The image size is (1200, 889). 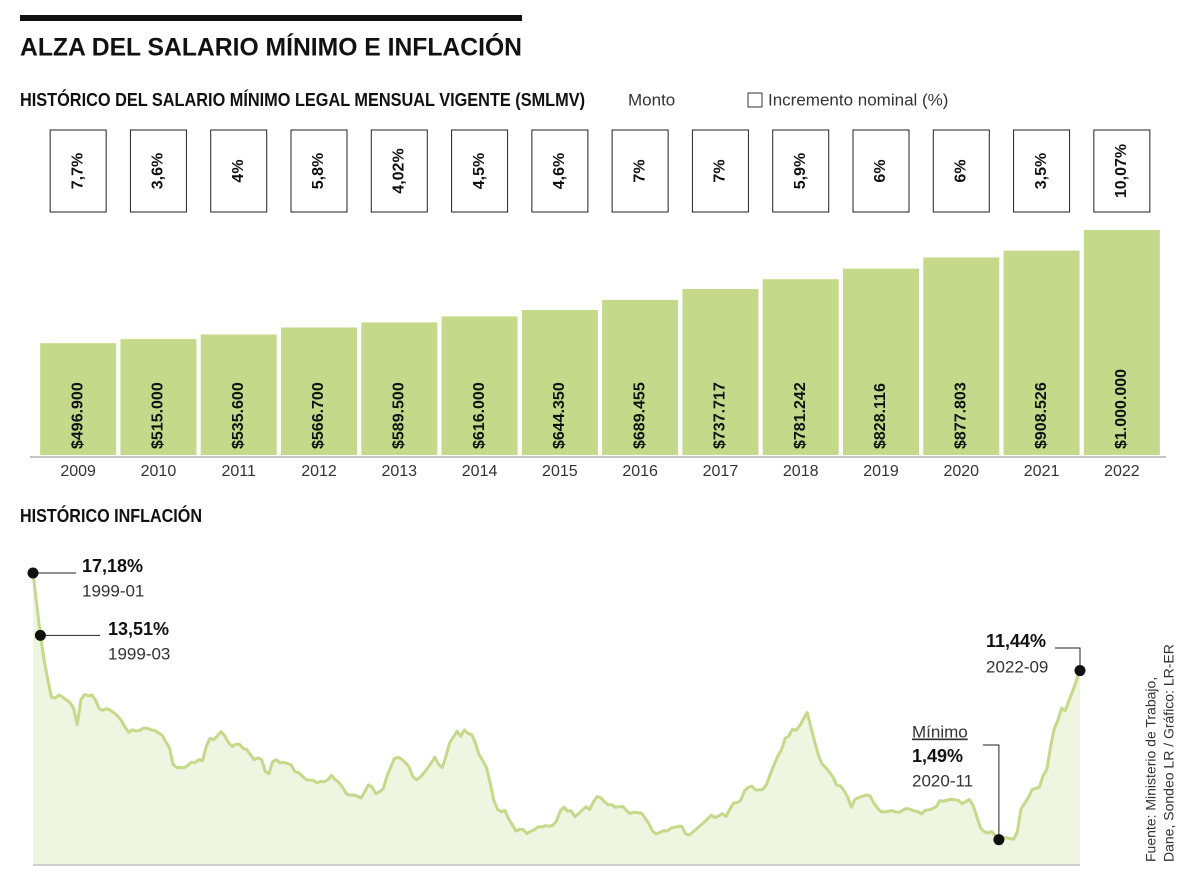 I want to click on legend-label: Monto, so click(x=651, y=99).